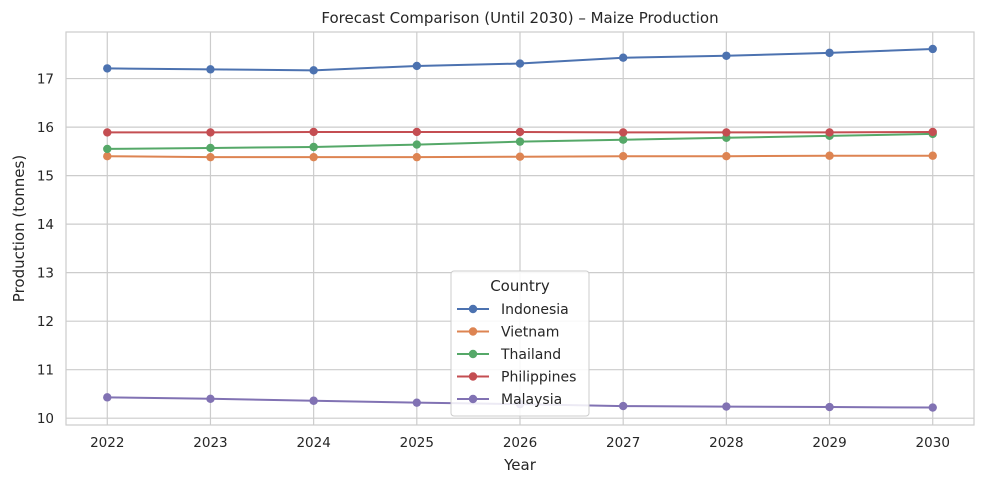  I want to click on x-tick-label: 2025, so click(417, 443).